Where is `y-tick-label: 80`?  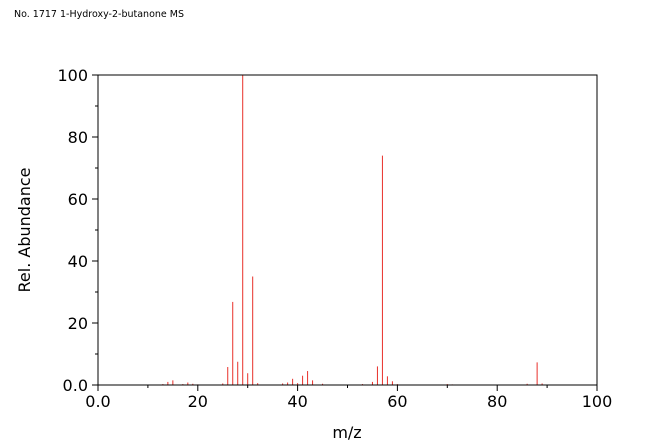 y-tick-label: 80 is located at coordinates (78, 137).